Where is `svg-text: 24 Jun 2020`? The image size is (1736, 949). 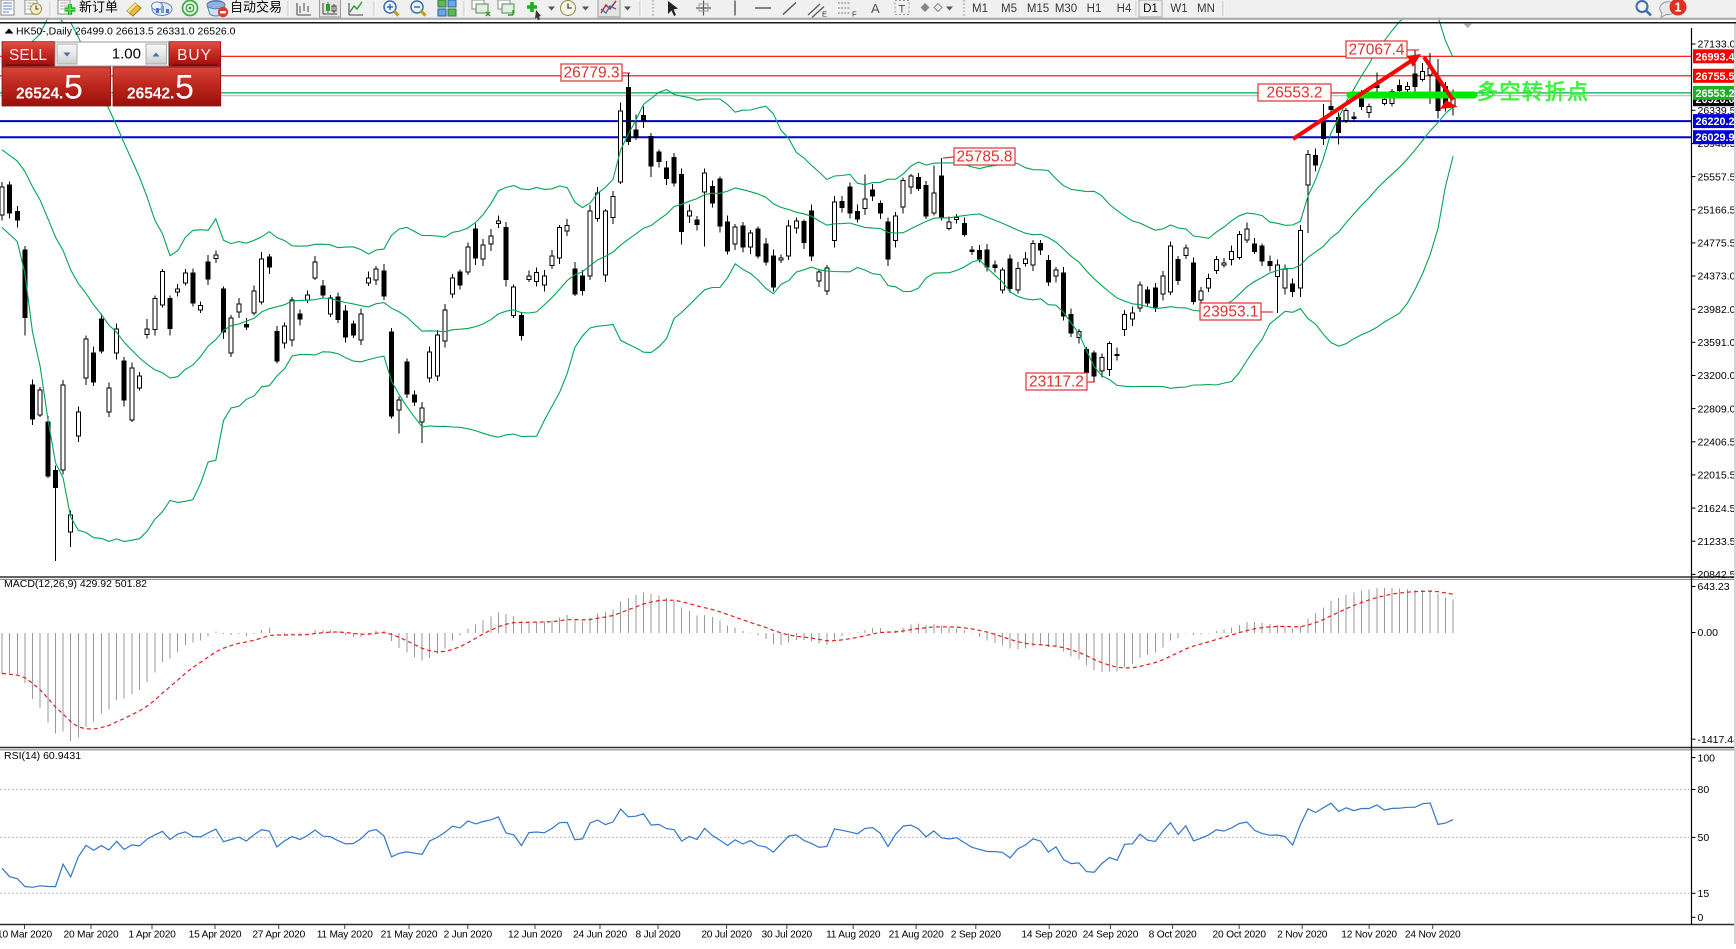
svg-text: 24 Jun 2020 is located at coordinates (600, 935).